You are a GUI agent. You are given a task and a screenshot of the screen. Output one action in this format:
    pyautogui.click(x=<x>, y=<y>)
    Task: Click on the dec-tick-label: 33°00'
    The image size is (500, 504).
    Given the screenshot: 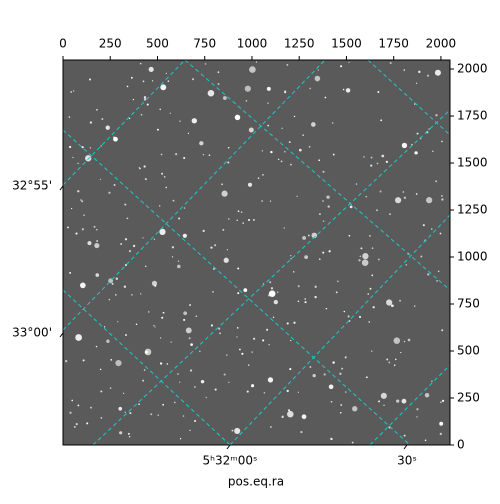 What is the action you would take?
    pyautogui.click(x=32, y=333)
    